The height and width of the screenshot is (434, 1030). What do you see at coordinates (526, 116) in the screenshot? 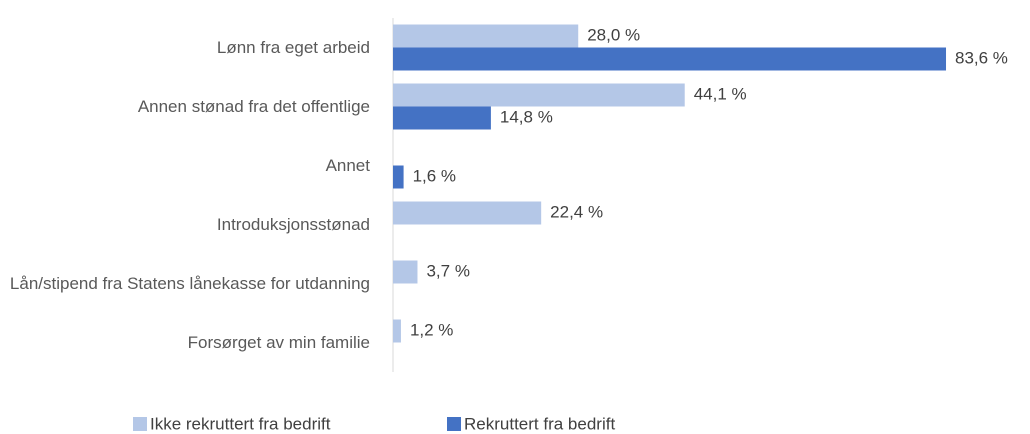
I see `value-label: 14,8 %` at bounding box center [526, 116].